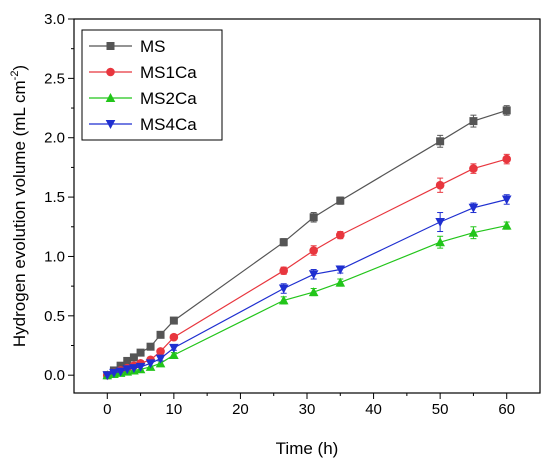 Image resolution: width=550 pixels, height=467 pixels. What do you see at coordinates (54, 138) in the screenshot?
I see `y-tick-label: 2.0` at bounding box center [54, 138].